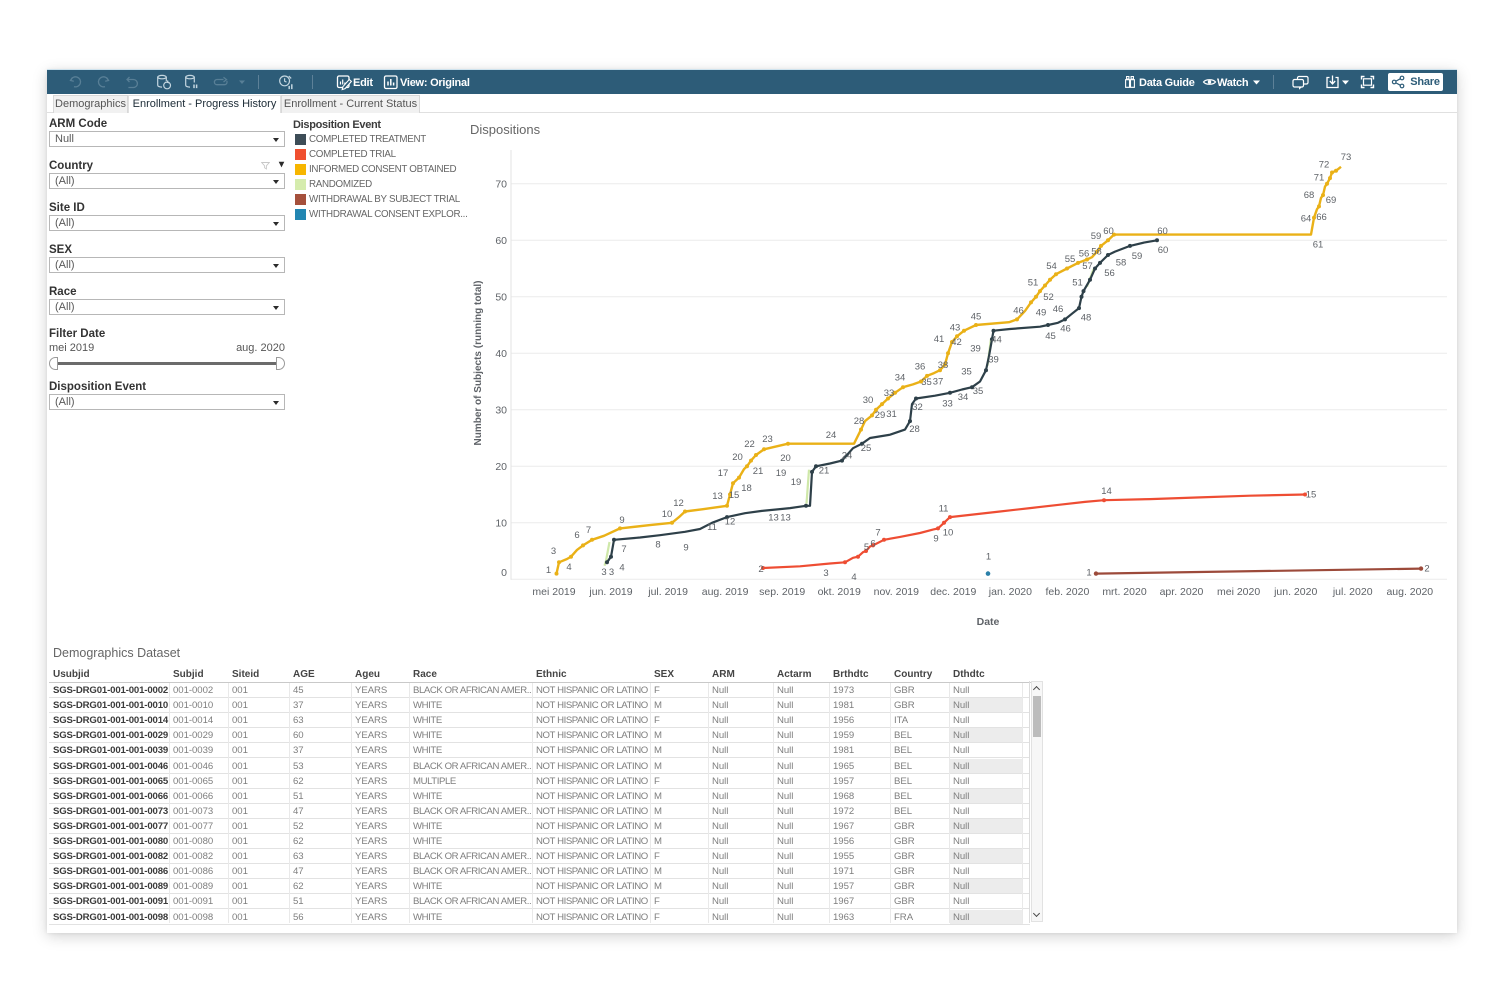 The image size is (1504, 1002). I want to click on svg-text: 25, so click(866, 448).